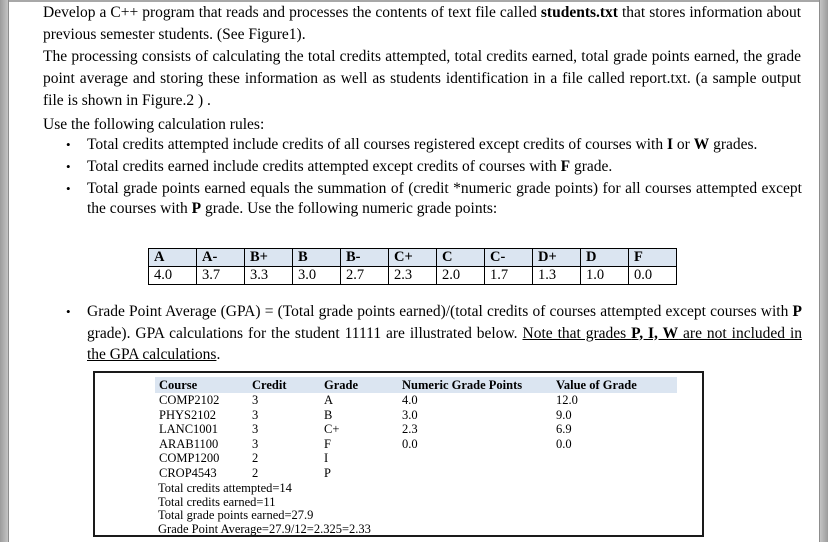 This screenshot has width=828, height=542. What do you see at coordinates (475, 473) in the screenshot?
I see `numeric-grade-points-cell` at bounding box center [475, 473].